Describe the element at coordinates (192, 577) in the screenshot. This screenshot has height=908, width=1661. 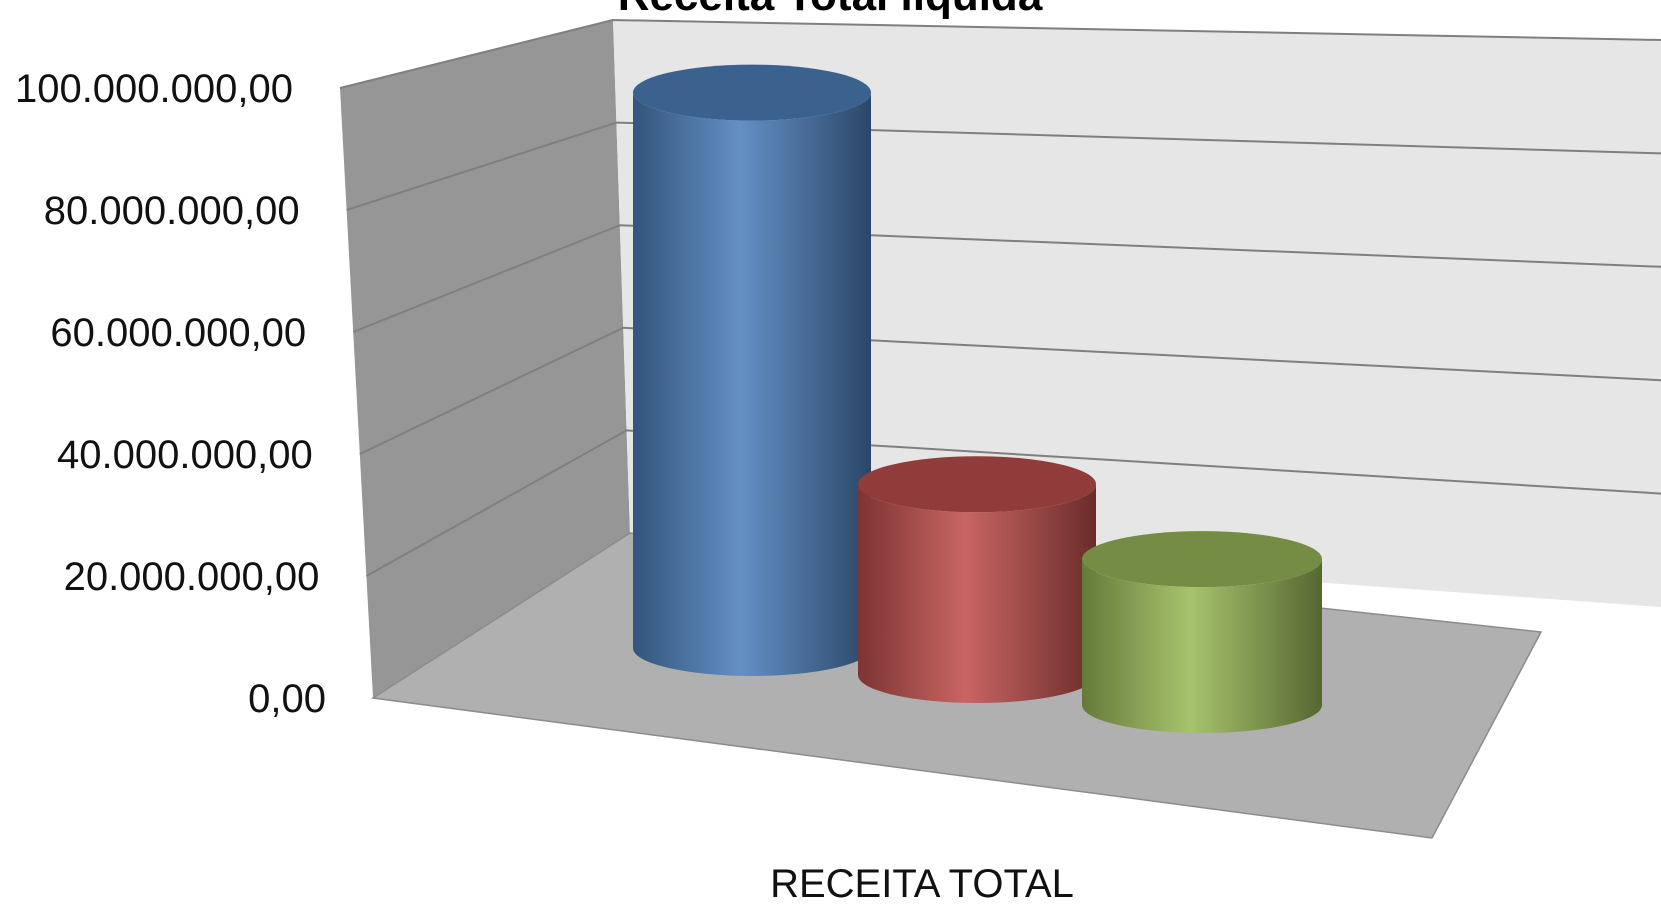
I see `y-tick-label: 20.000.000,00` at that location.